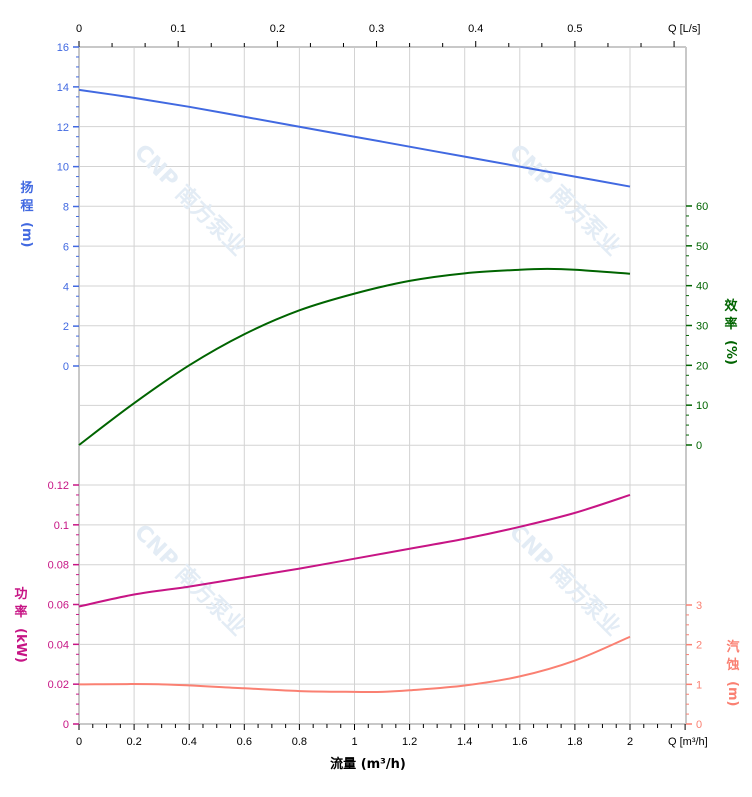 This screenshot has height=797, width=752. I want to click on x-tick-label: 0.6, so click(244, 742).